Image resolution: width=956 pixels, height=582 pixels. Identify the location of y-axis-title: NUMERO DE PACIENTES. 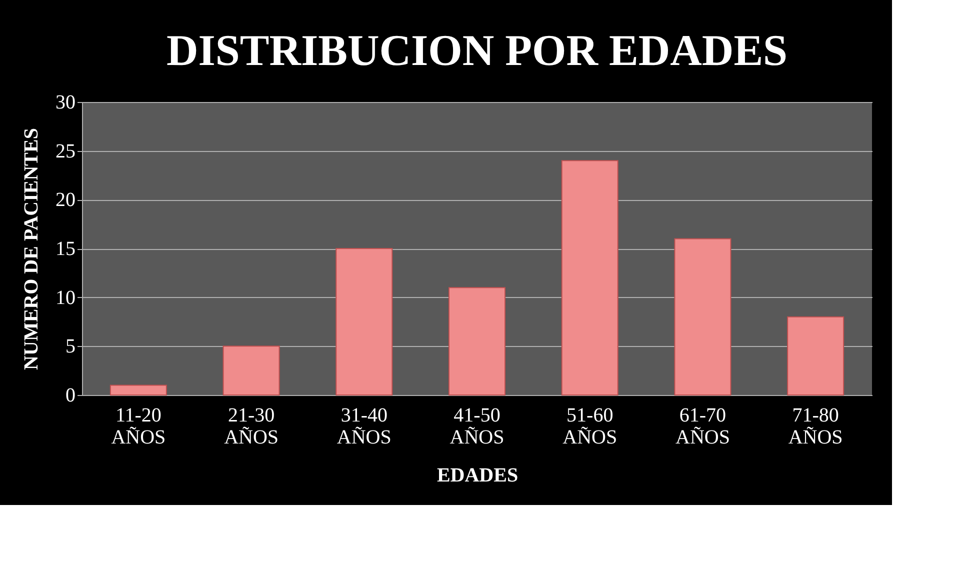
(31, 249).